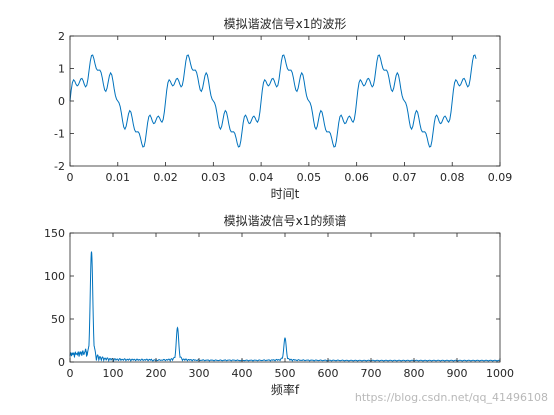  Describe the element at coordinates (309, 177) in the screenshot. I see `x-tick-label: 0.05` at that location.